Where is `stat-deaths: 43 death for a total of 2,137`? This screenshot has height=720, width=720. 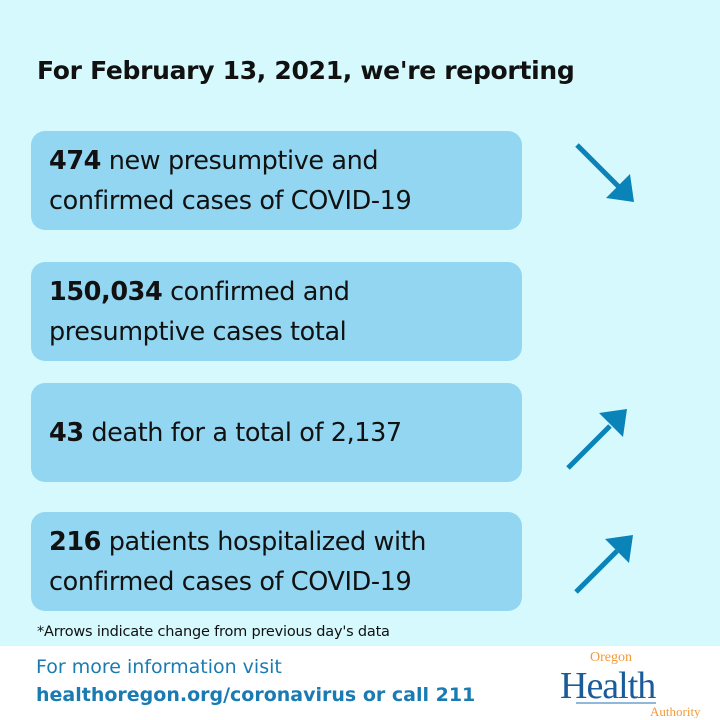 stat-deaths: 43 death for a total of 2,137 is located at coordinates (276, 432).